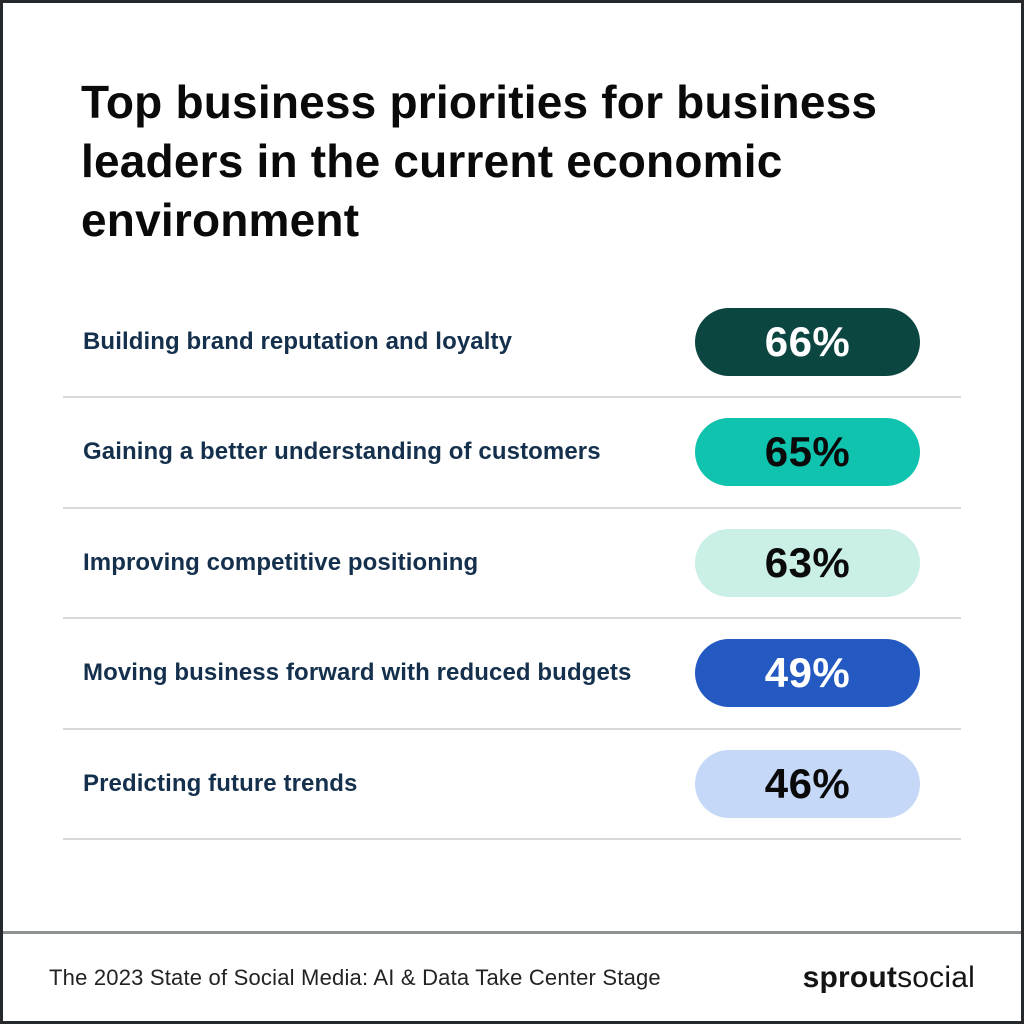 This screenshot has width=1024, height=1024. I want to click on percentage-pill: 46%, so click(807, 783).